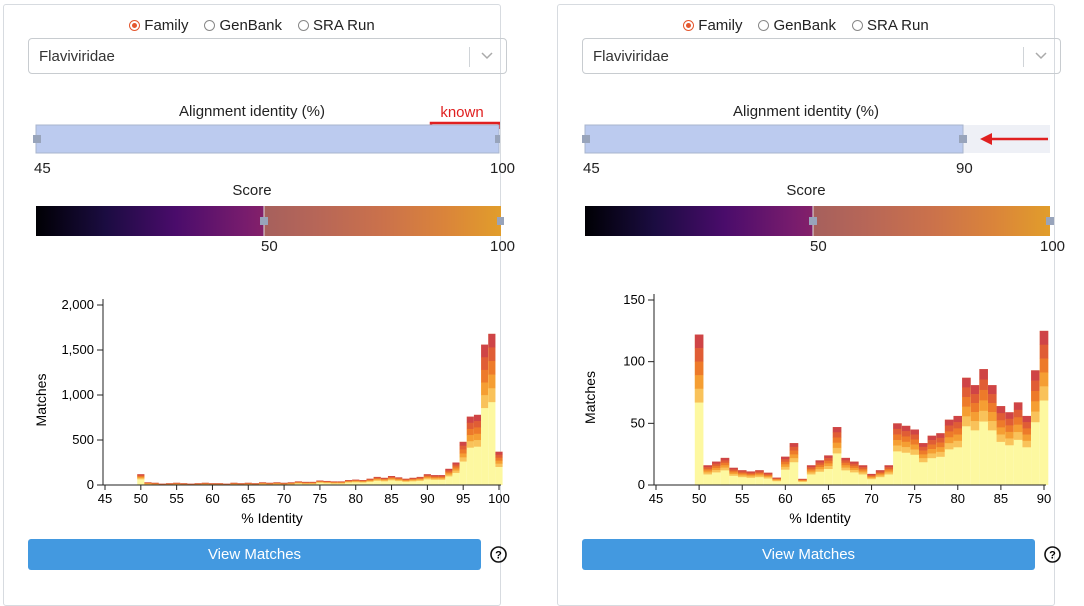 This screenshot has width=1084, height=606. Describe the element at coordinates (355, 498) in the screenshot. I see `x-tick-label: 80` at that location.